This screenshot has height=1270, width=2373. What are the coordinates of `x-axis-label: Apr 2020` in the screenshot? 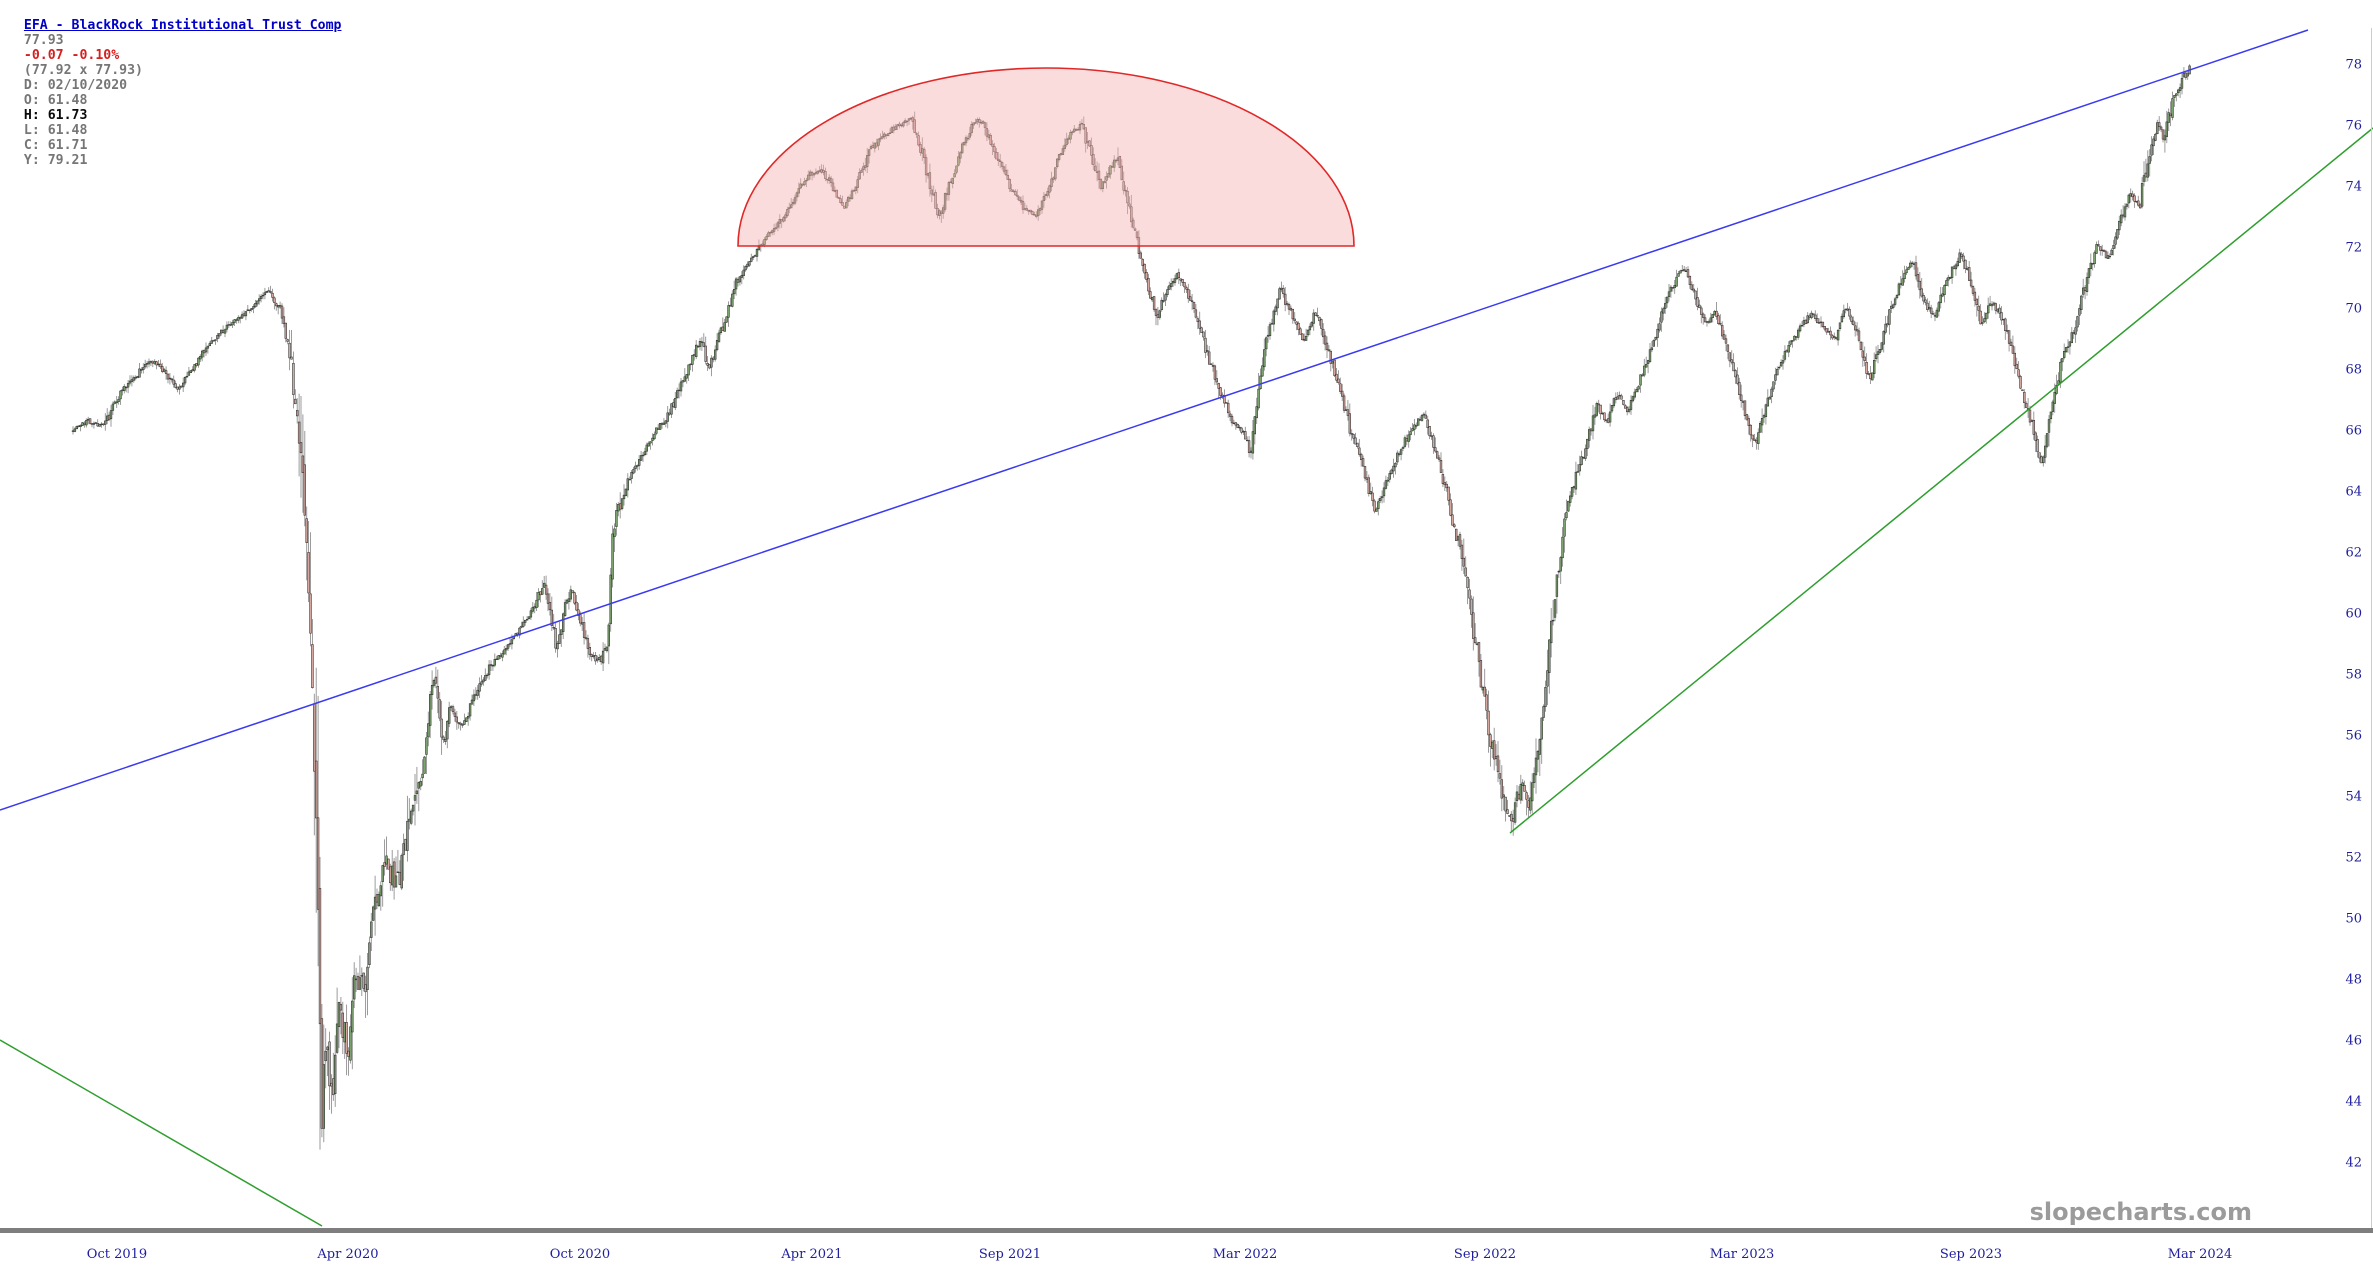 It's located at (347, 1254).